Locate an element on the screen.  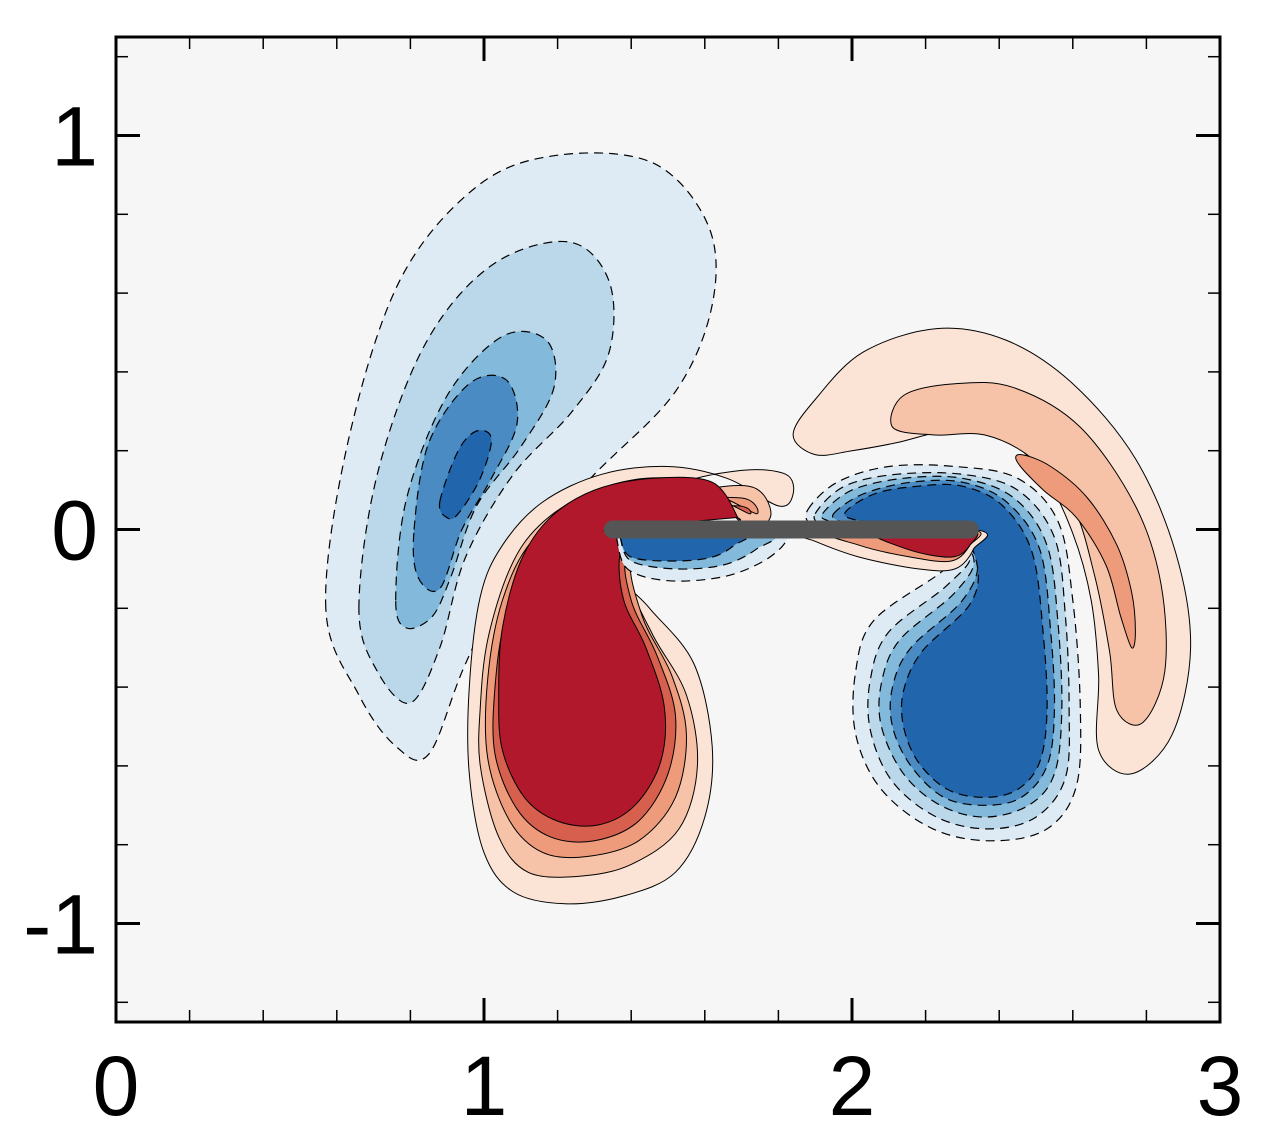
left-positive-vortex is located at coordinates (631, 685).